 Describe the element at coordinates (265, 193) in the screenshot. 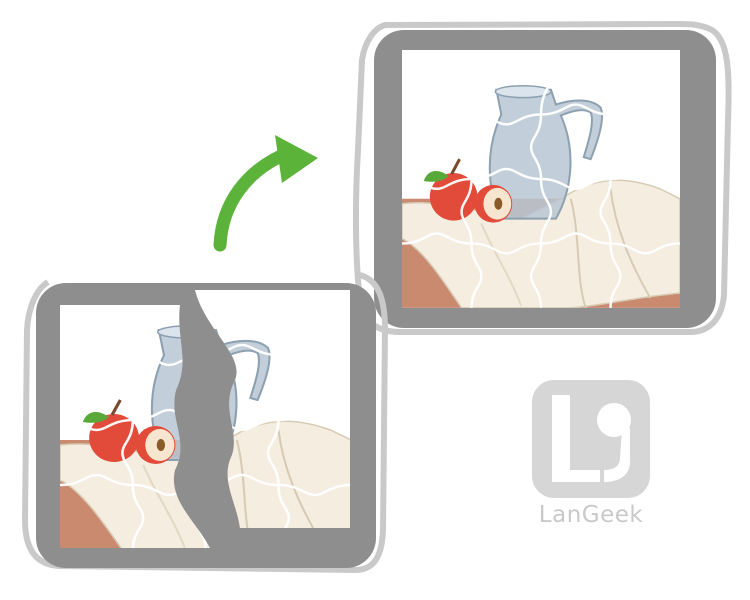

I see `arrow-icon` at that location.